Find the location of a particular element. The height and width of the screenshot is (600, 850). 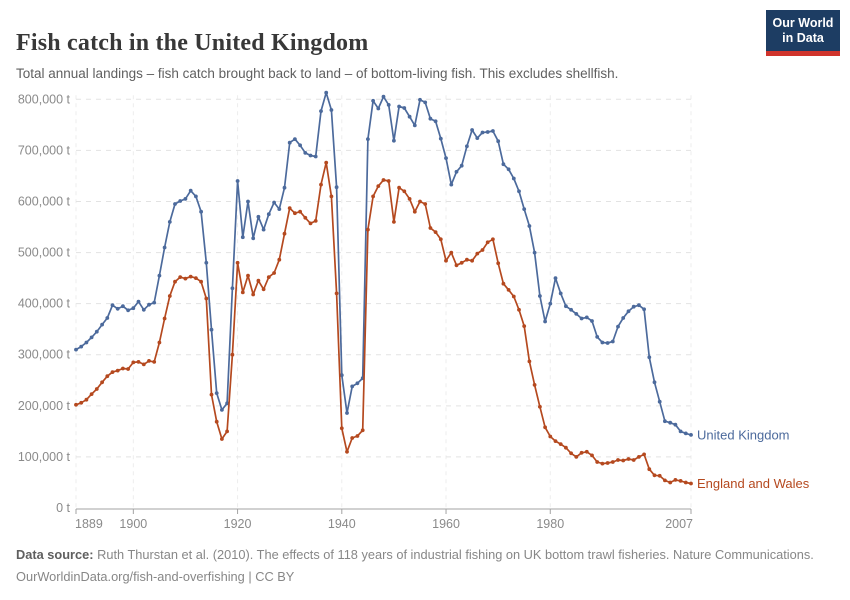

data-source-label: Data source: is located at coordinates (55, 554).